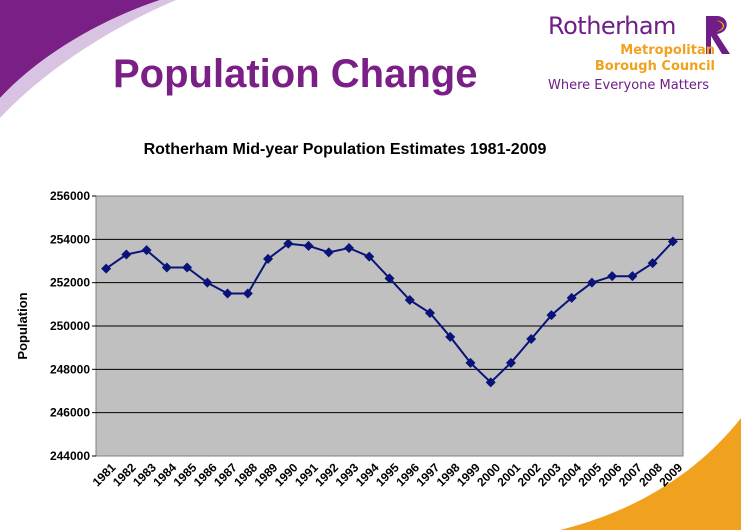 The width and height of the screenshot is (741, 530). I want to click on purple-corner-swoosh, so click(80, 49).